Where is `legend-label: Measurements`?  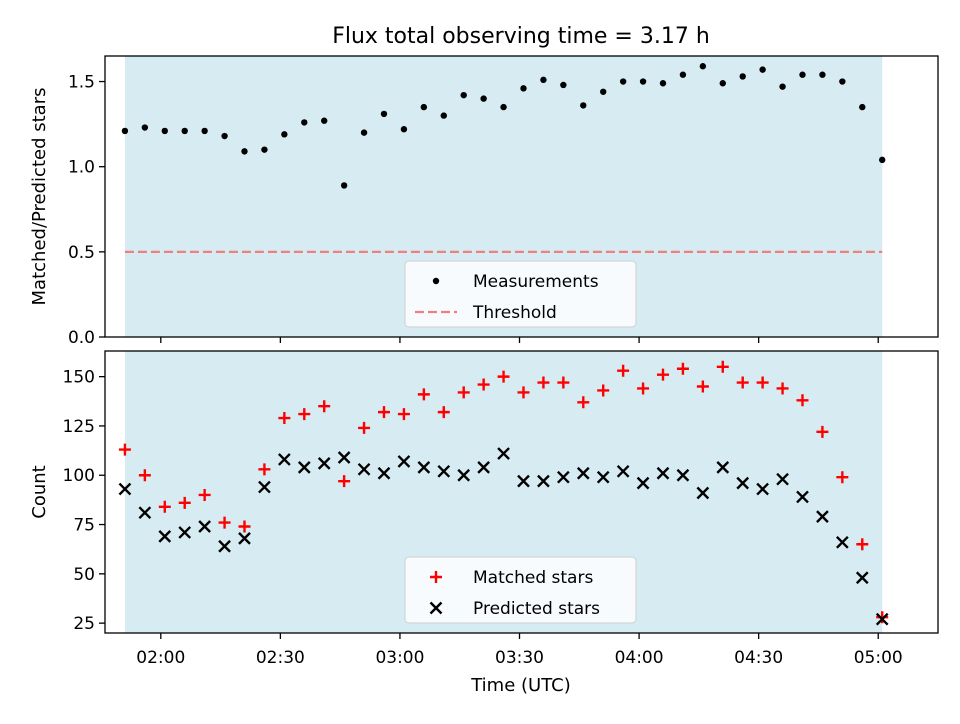
legend-label: Measurements is located at coordinates (536, 282).